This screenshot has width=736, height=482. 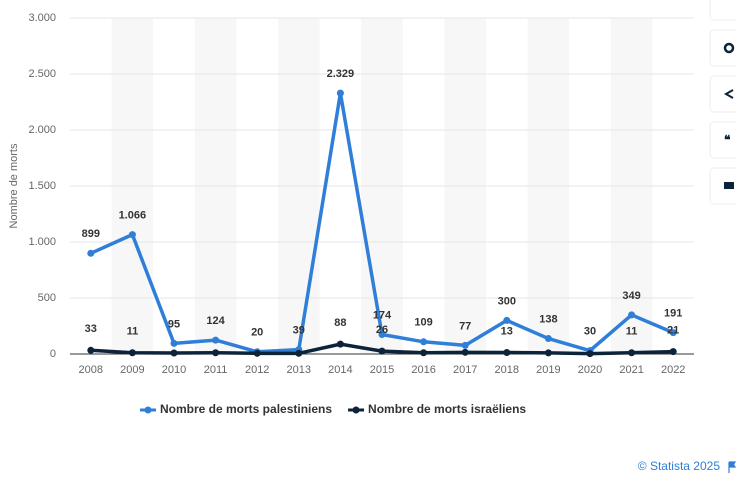 I want to click on value-label: 2.329, so click(x=341, y=74).